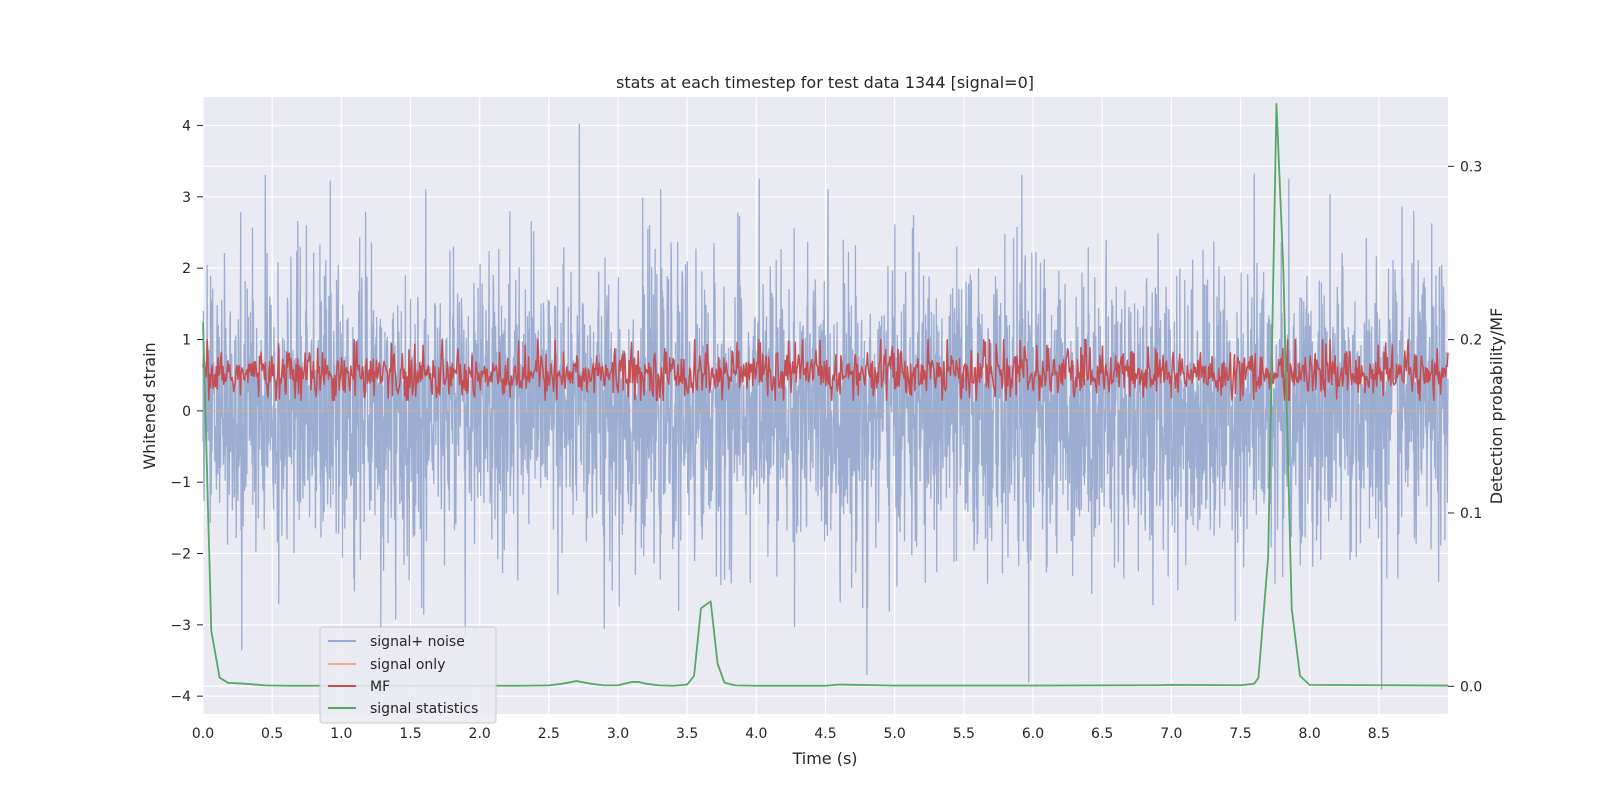 The image size is (1600, 800). I want to click on series-mf, so click(825, 370).